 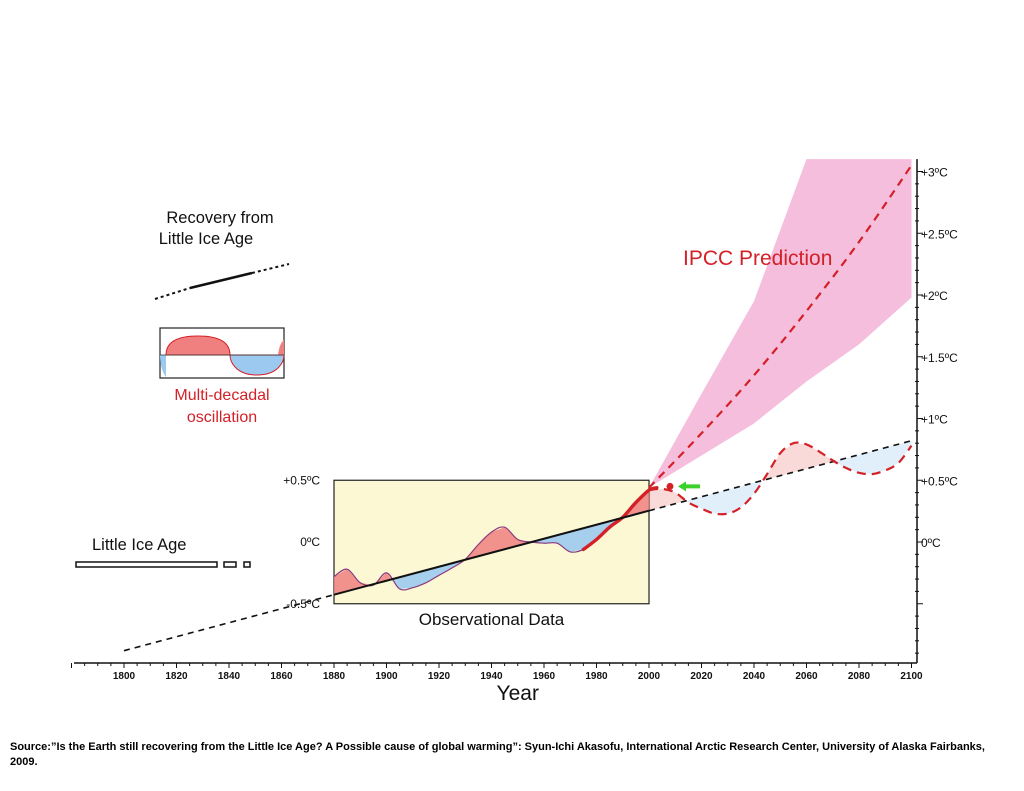 I want to click on x-tick-label: 1960, so click(x=544, y=676).